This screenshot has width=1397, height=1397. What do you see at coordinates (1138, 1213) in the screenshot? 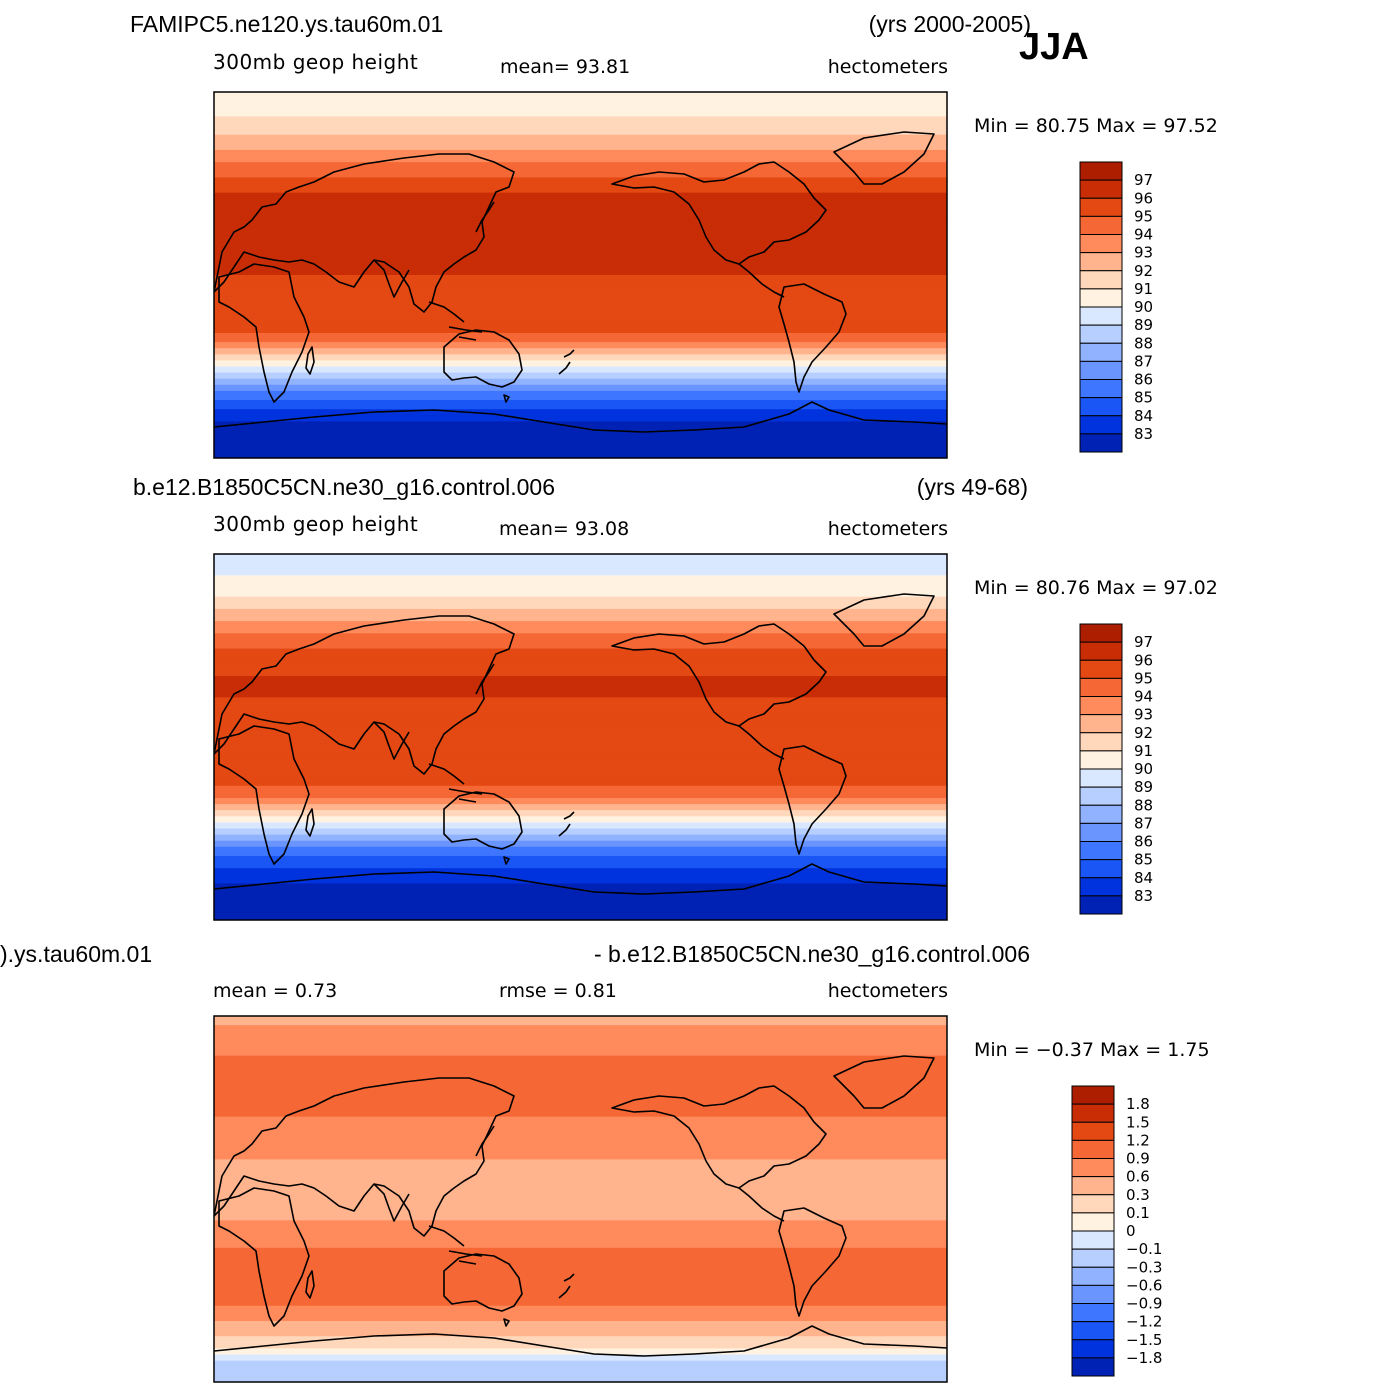
I see `colorbar-tick-label: 0.1` at bounding box center [1138, 1213].